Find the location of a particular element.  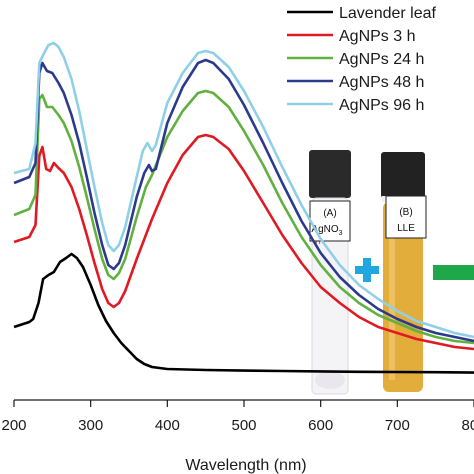

legend-label: AgNPs 48 h is located at coordinates (381, 82).